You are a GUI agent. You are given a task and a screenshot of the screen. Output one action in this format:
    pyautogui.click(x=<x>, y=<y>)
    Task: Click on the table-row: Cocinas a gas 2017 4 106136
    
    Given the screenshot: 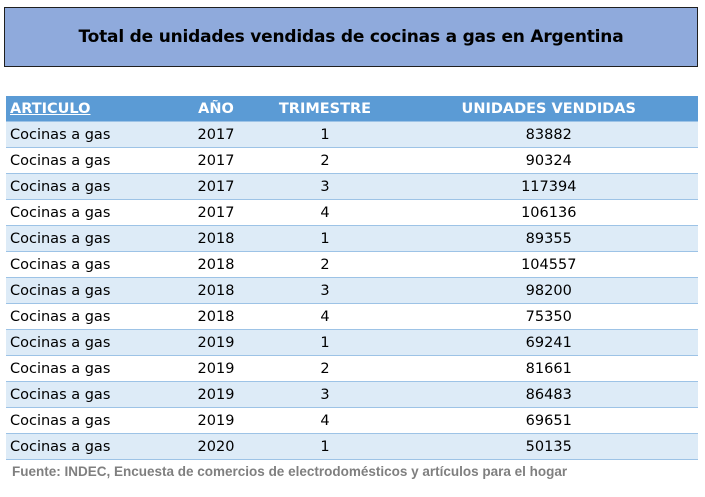 What is the action you would take?
    pyautogui.click(x=352, y=212)
    